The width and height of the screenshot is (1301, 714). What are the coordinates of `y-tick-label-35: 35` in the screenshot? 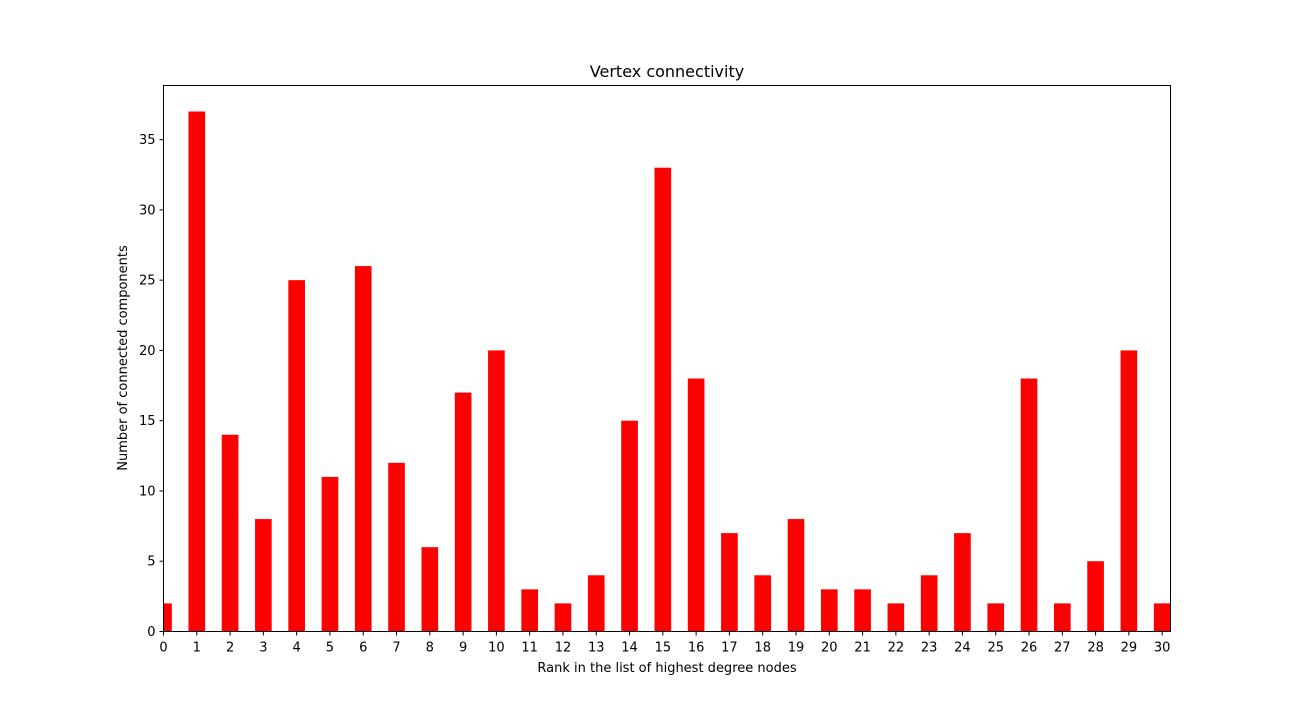 It's located at (147, 140).